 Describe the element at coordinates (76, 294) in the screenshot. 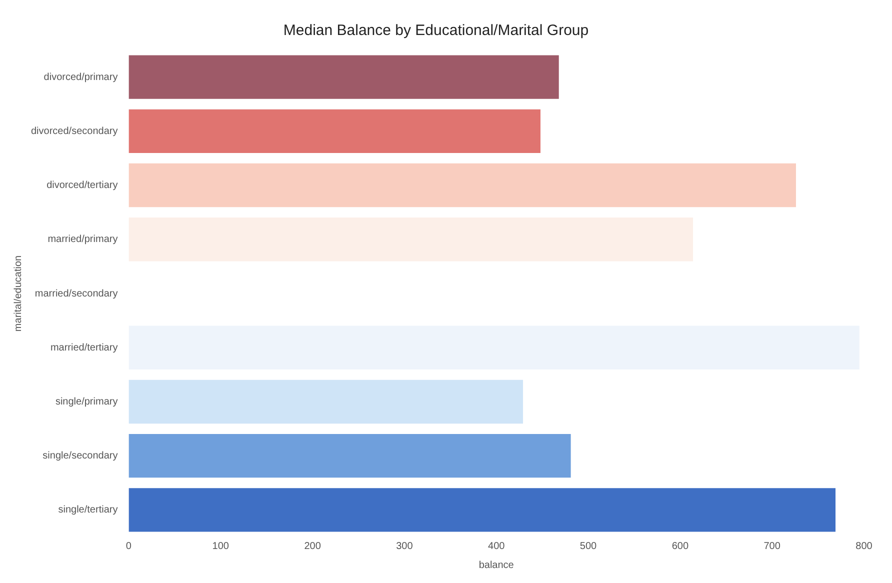

I see `y-tick-label: married/secondary` at that location.